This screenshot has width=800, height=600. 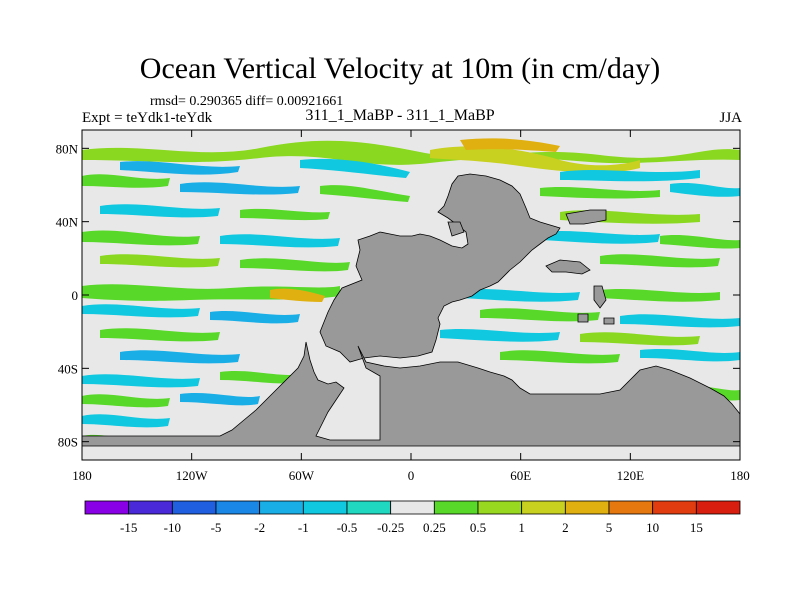 I want to click on x-tick-label: 120W, so click(x=192, y=475).